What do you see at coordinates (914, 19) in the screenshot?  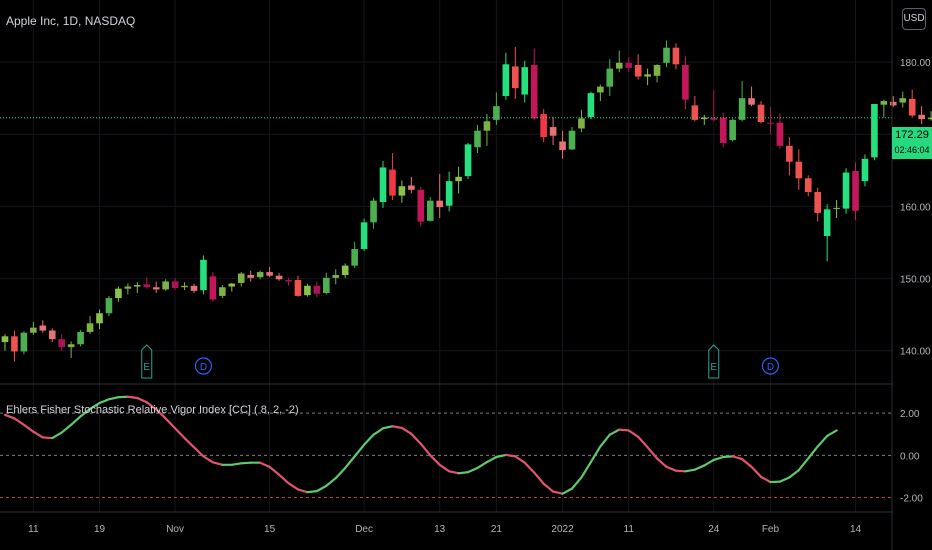 I see `currency-button: USD` at bounding box center [914, 19].